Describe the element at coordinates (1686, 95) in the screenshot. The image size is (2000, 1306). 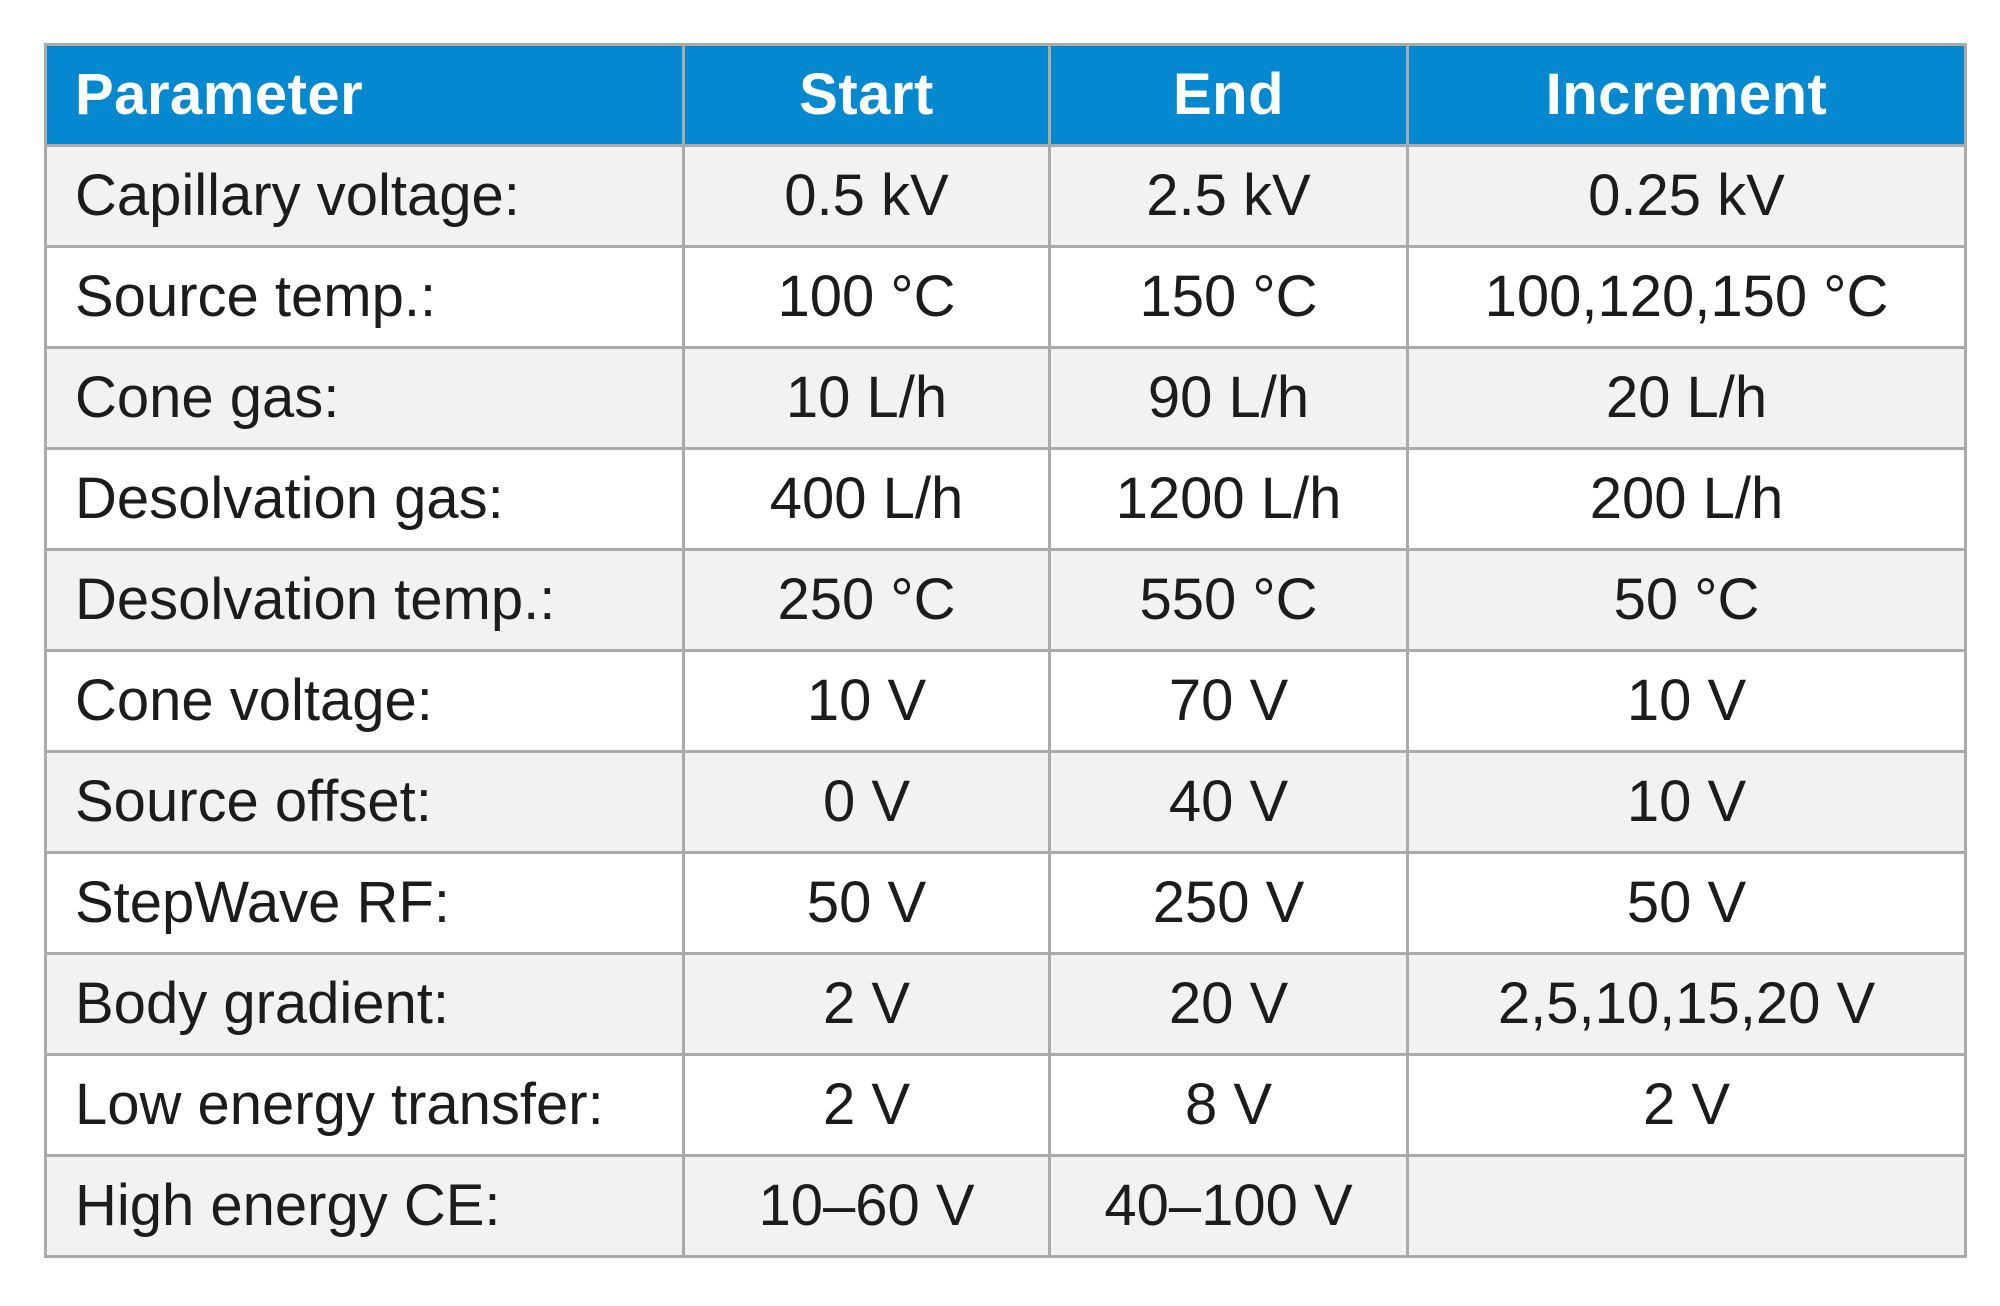
I see `header-increment: Increment` at that location.